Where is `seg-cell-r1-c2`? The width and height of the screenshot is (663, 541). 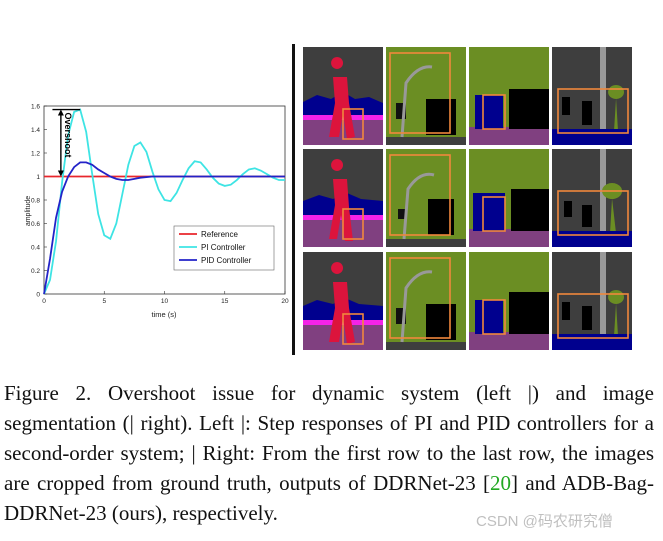 seg-cell-r1-c2 is located at coordinates (426, 96).